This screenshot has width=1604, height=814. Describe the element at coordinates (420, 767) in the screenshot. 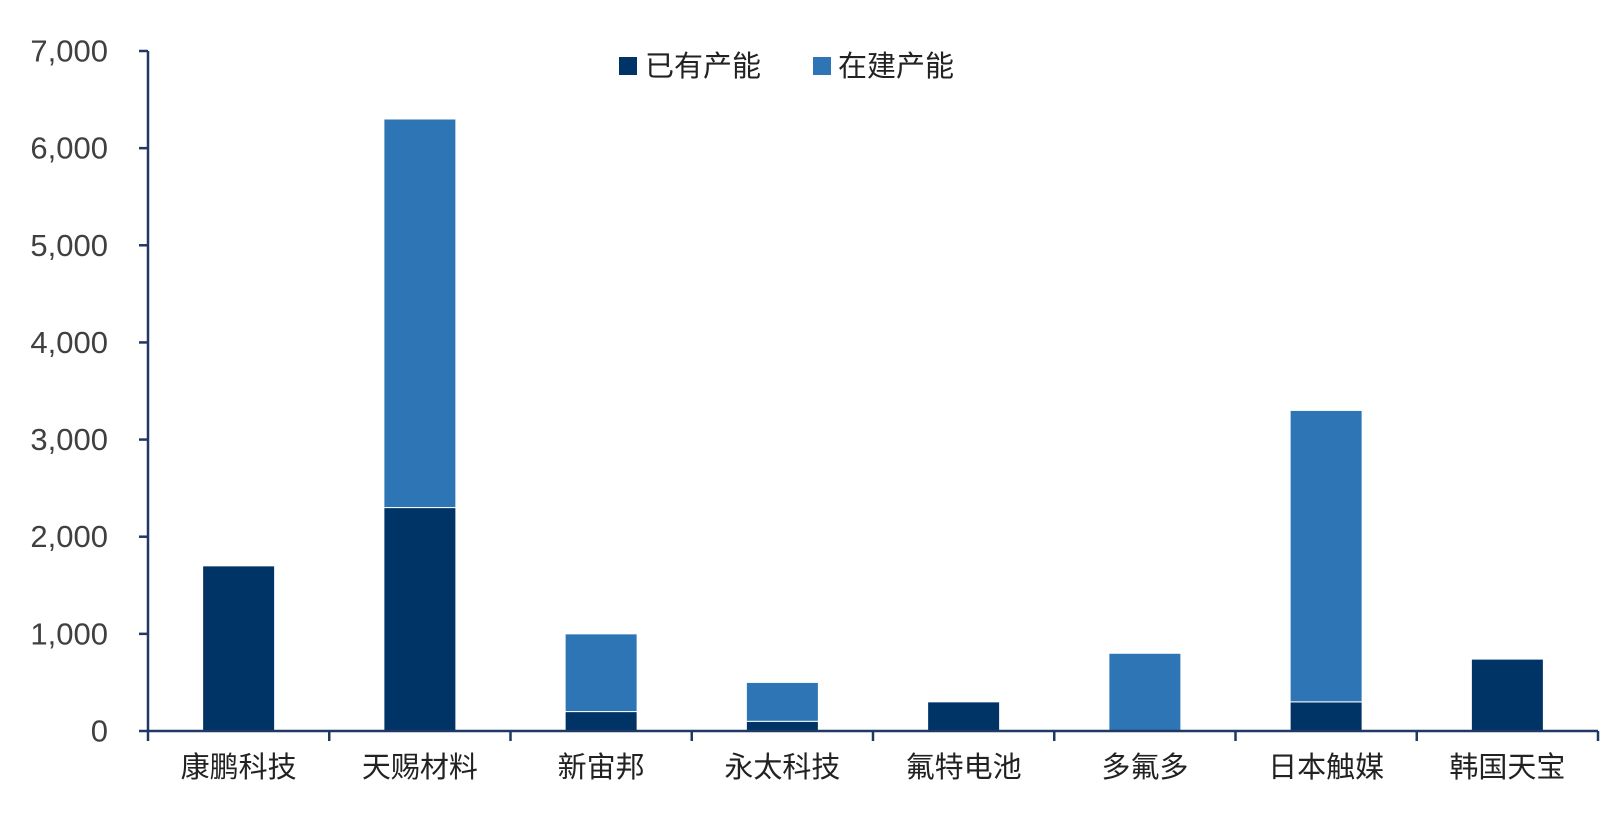

I see `x-category-label: 天赐材料` at that location.